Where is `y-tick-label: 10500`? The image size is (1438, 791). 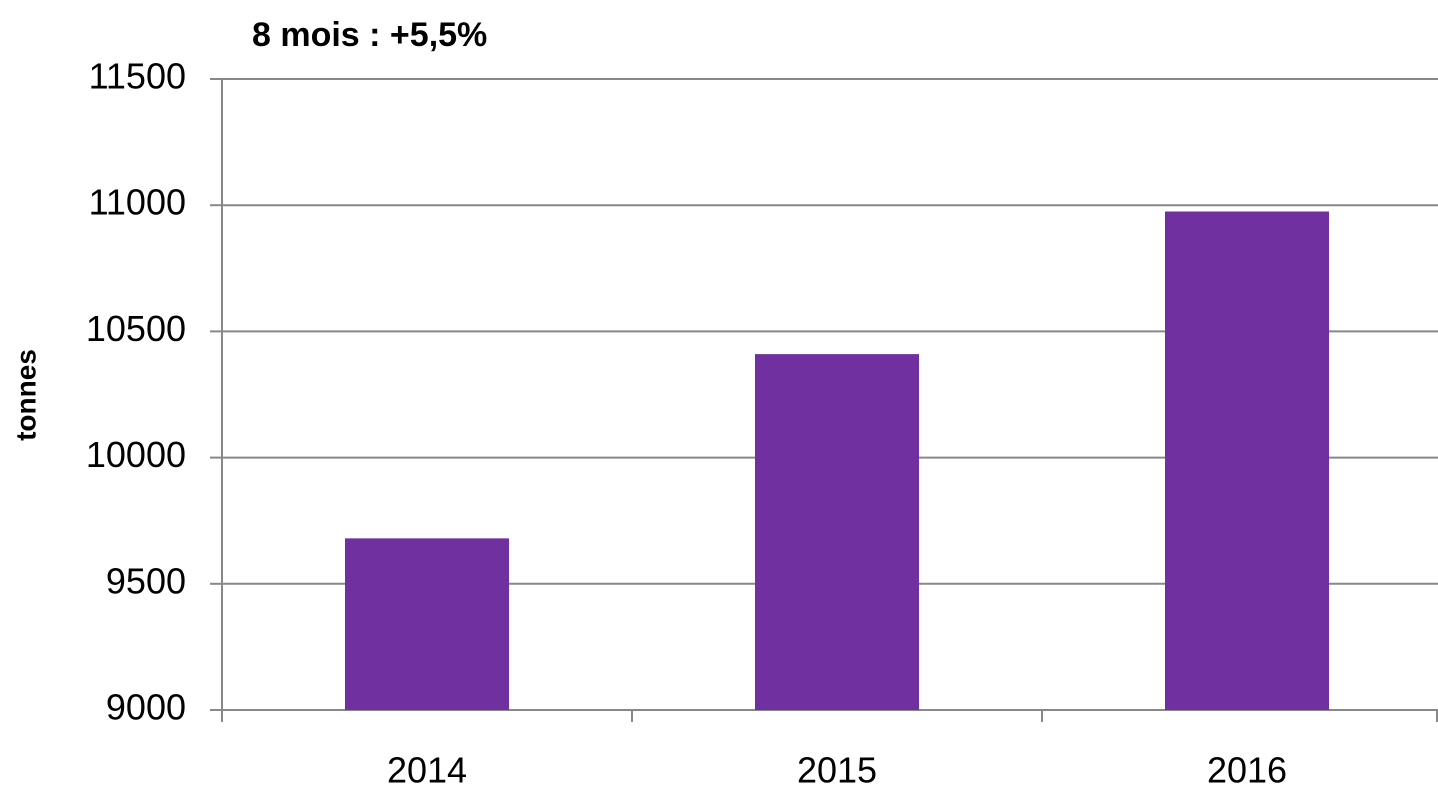 y-tick-label: 10500 is located at coordinates (136, 328).